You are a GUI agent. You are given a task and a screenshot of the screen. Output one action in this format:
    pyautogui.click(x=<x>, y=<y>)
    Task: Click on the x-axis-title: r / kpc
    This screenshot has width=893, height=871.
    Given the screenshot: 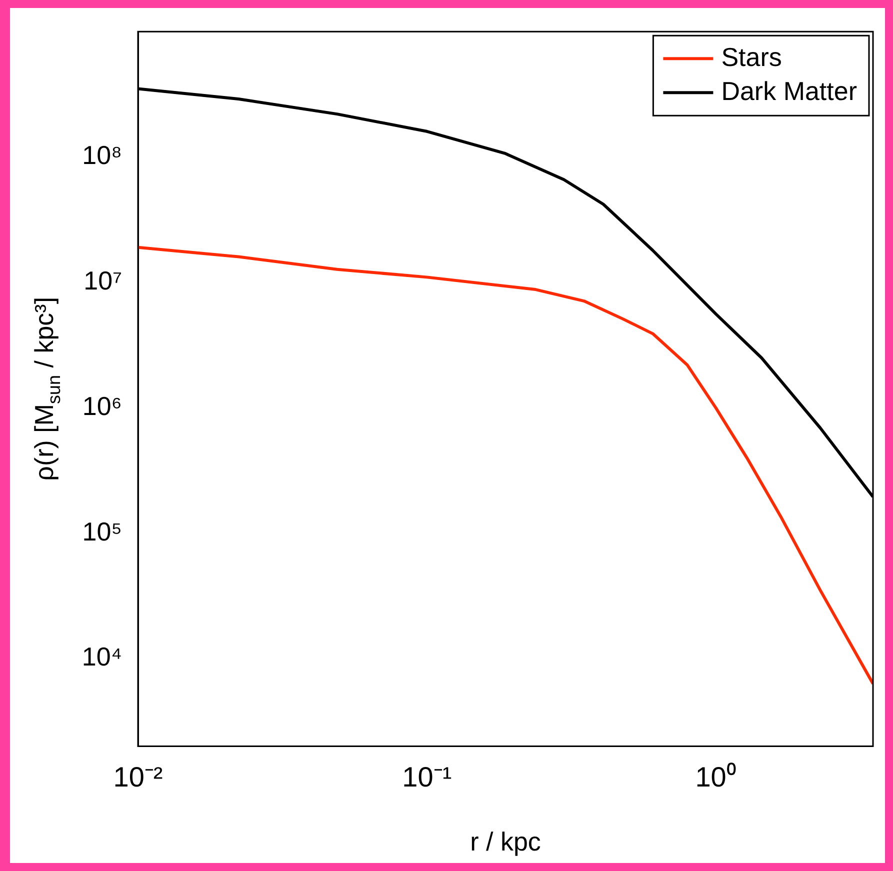 What is the action you would take?
    pyautogui.click(x=505, y=841)
    